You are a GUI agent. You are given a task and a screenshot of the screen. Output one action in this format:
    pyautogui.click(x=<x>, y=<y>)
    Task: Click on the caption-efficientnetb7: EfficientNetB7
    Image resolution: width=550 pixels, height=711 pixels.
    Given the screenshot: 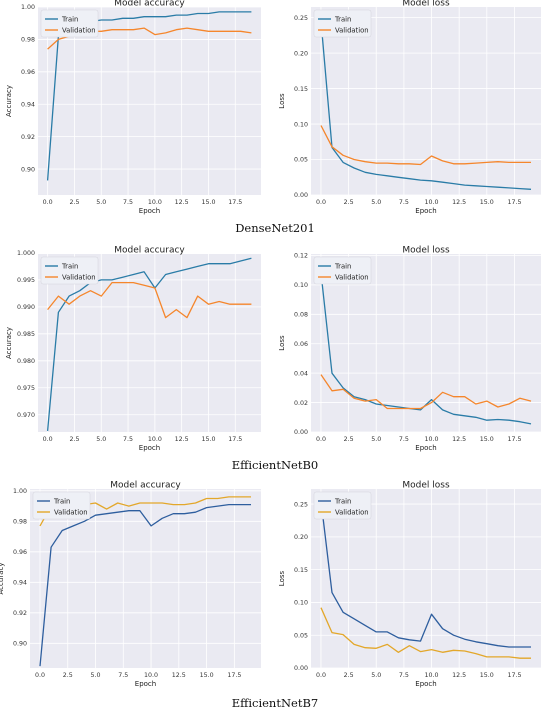 What is the action you would take?
    pyautogui.click(x=275, y=703)
    